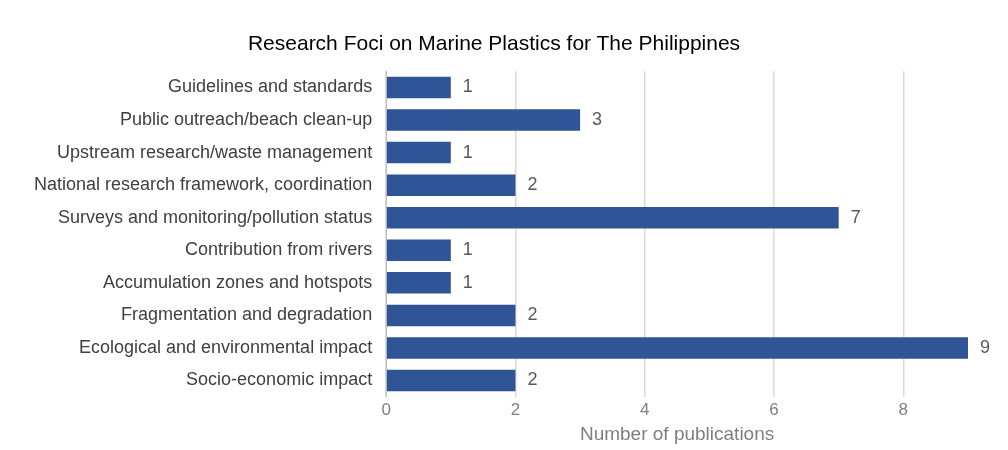 This screenshot has height=450, width=1008. I want to click on y-tick-label: Guidelines and standards, so click(270, 86).